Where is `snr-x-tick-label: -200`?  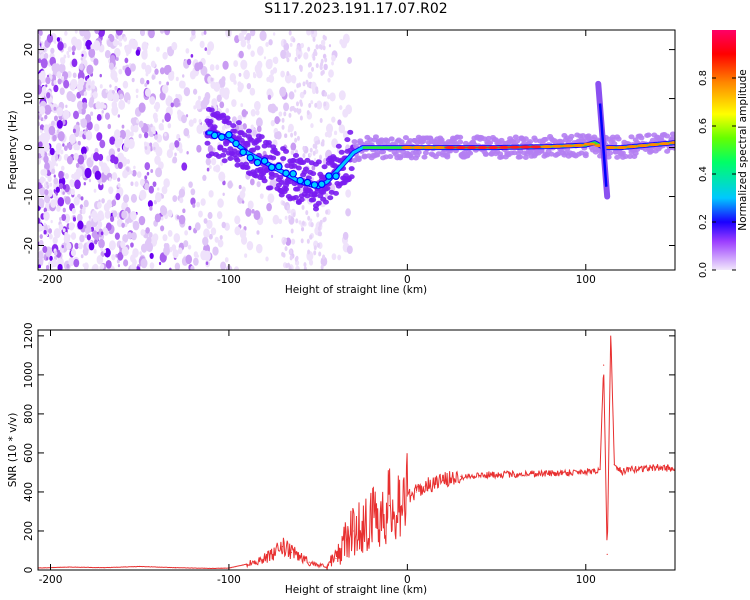
snr-x-tick-label: -200 is located at coordinates (51, 580).